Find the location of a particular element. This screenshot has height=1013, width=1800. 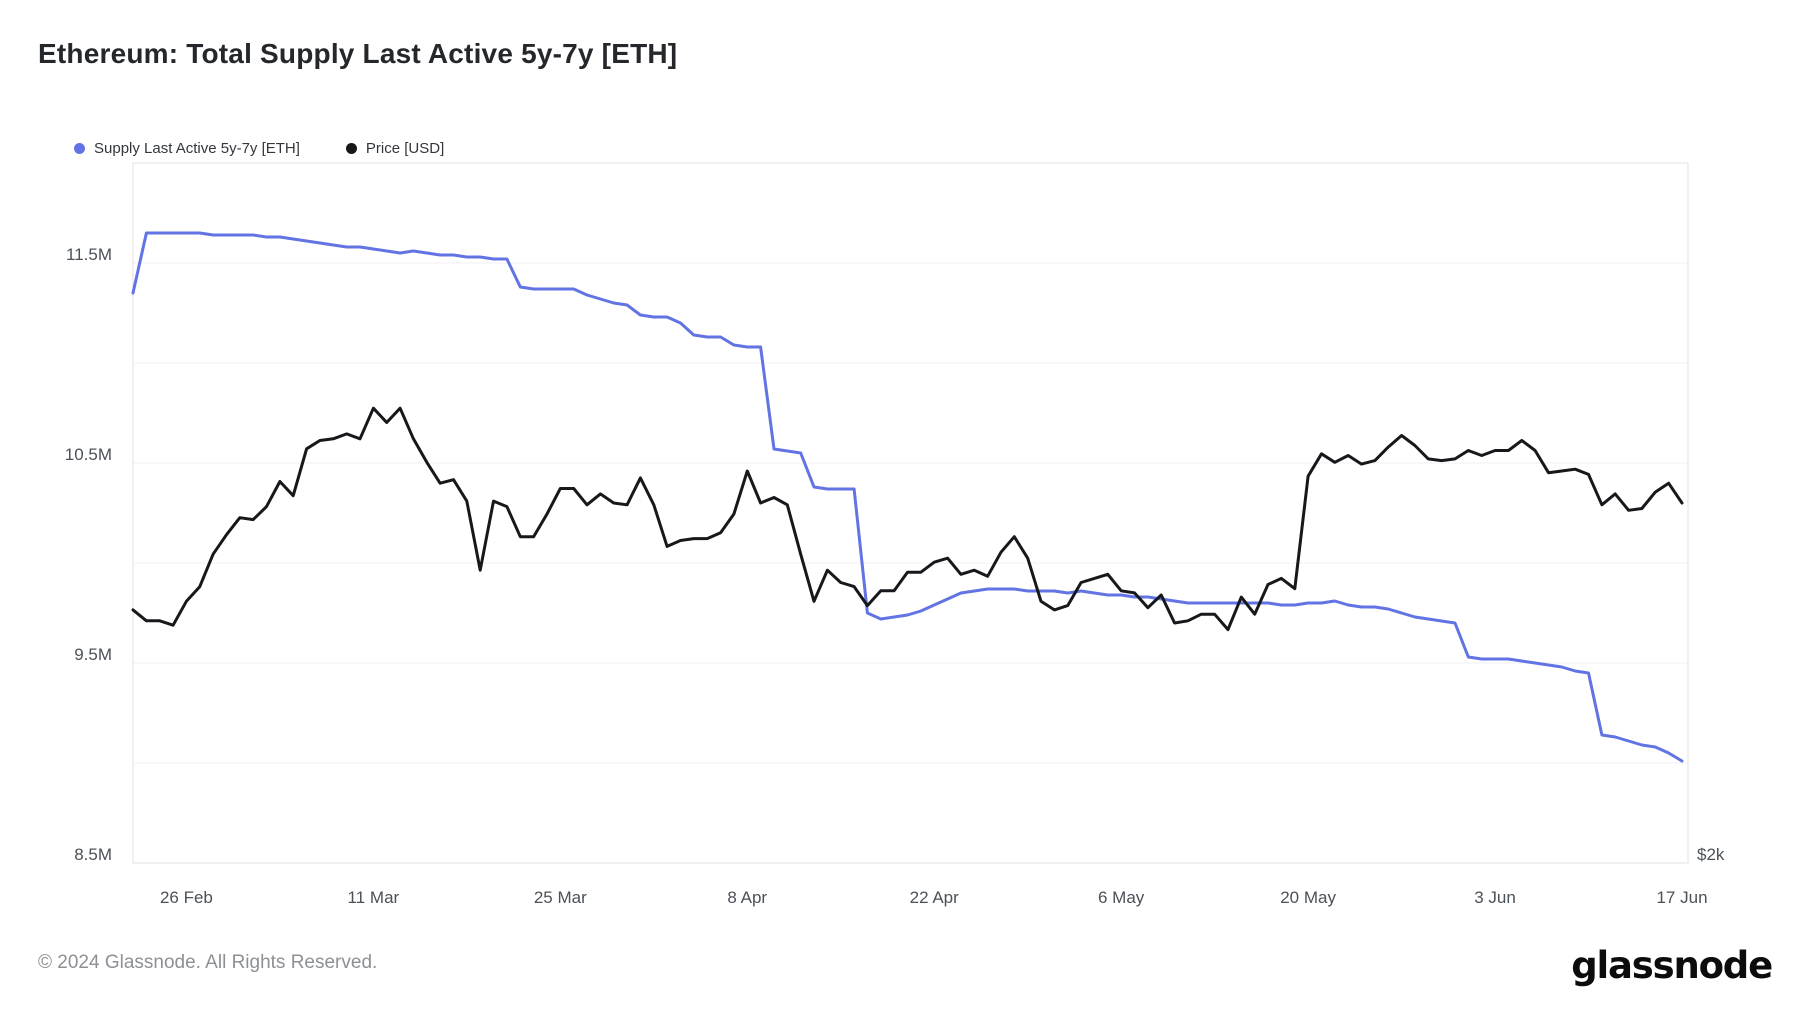

x-tick-label: 20 May is located at coordinates (1308, 897).